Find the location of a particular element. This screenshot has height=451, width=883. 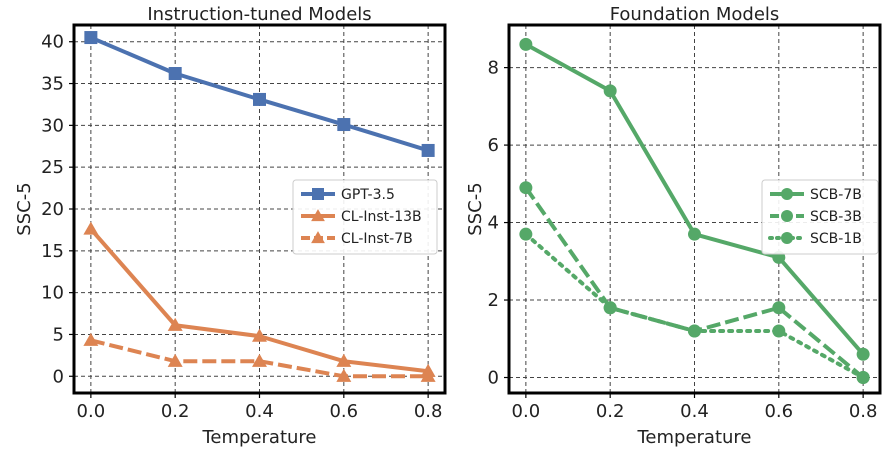

legend-label-scb-7b: SCB-7B is located at coordinates (836, 195).